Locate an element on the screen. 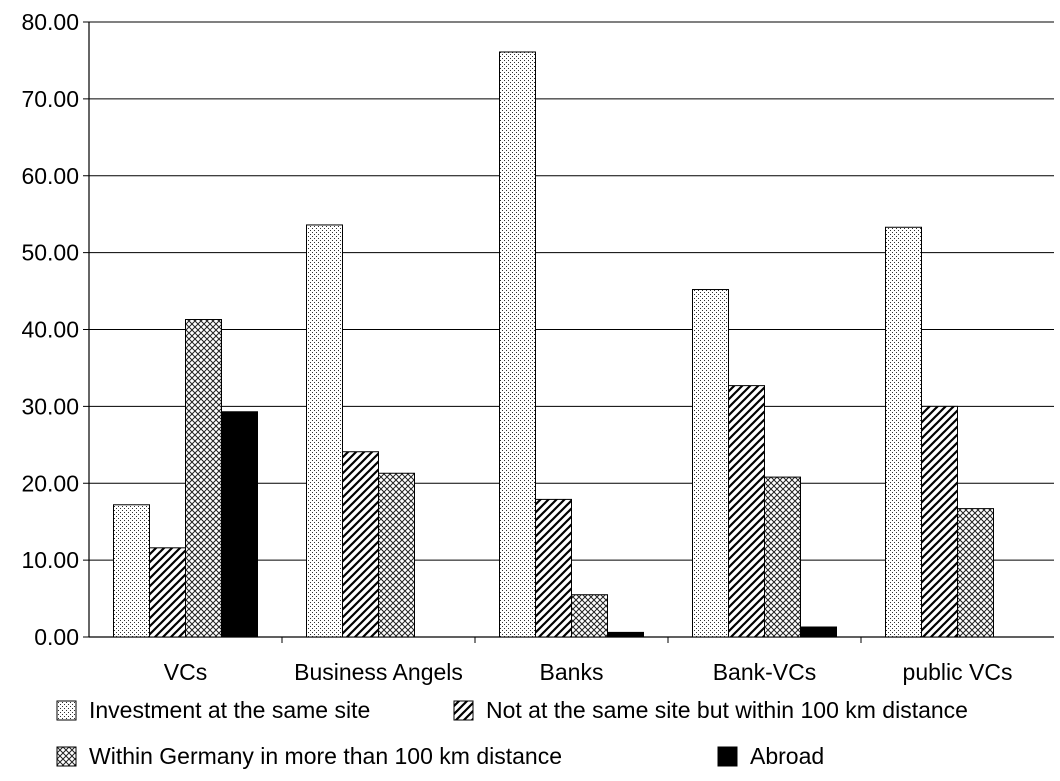 This screenshot has width=1060, height=781. x-category-label: Business Angels is located at coordinates (378, 672).